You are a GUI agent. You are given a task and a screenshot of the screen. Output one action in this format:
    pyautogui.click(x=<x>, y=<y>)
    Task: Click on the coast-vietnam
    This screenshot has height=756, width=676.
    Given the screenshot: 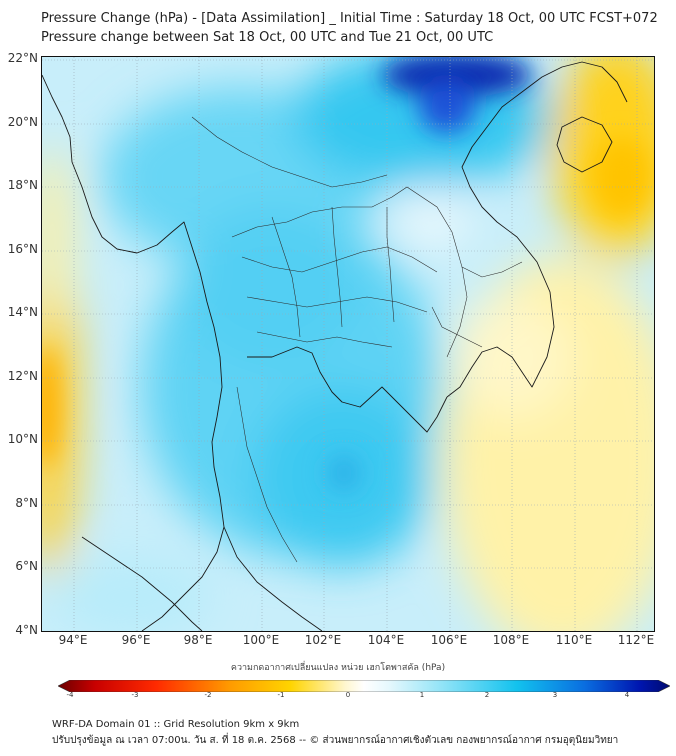 What is the action you would take?
    pyautogui.click(x=537, y=229)
    